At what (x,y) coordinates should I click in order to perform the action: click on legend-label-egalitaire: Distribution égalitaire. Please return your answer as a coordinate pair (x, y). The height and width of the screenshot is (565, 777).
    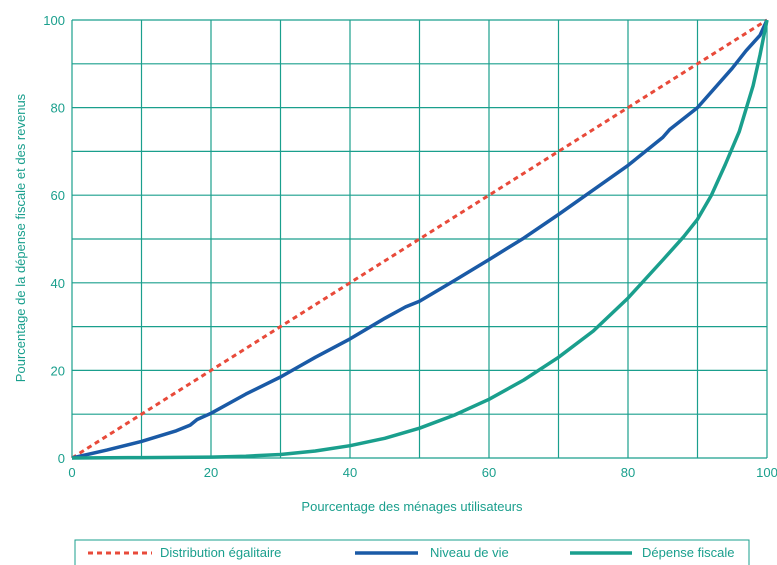
    Looking at the image, I should click on (220, 552).